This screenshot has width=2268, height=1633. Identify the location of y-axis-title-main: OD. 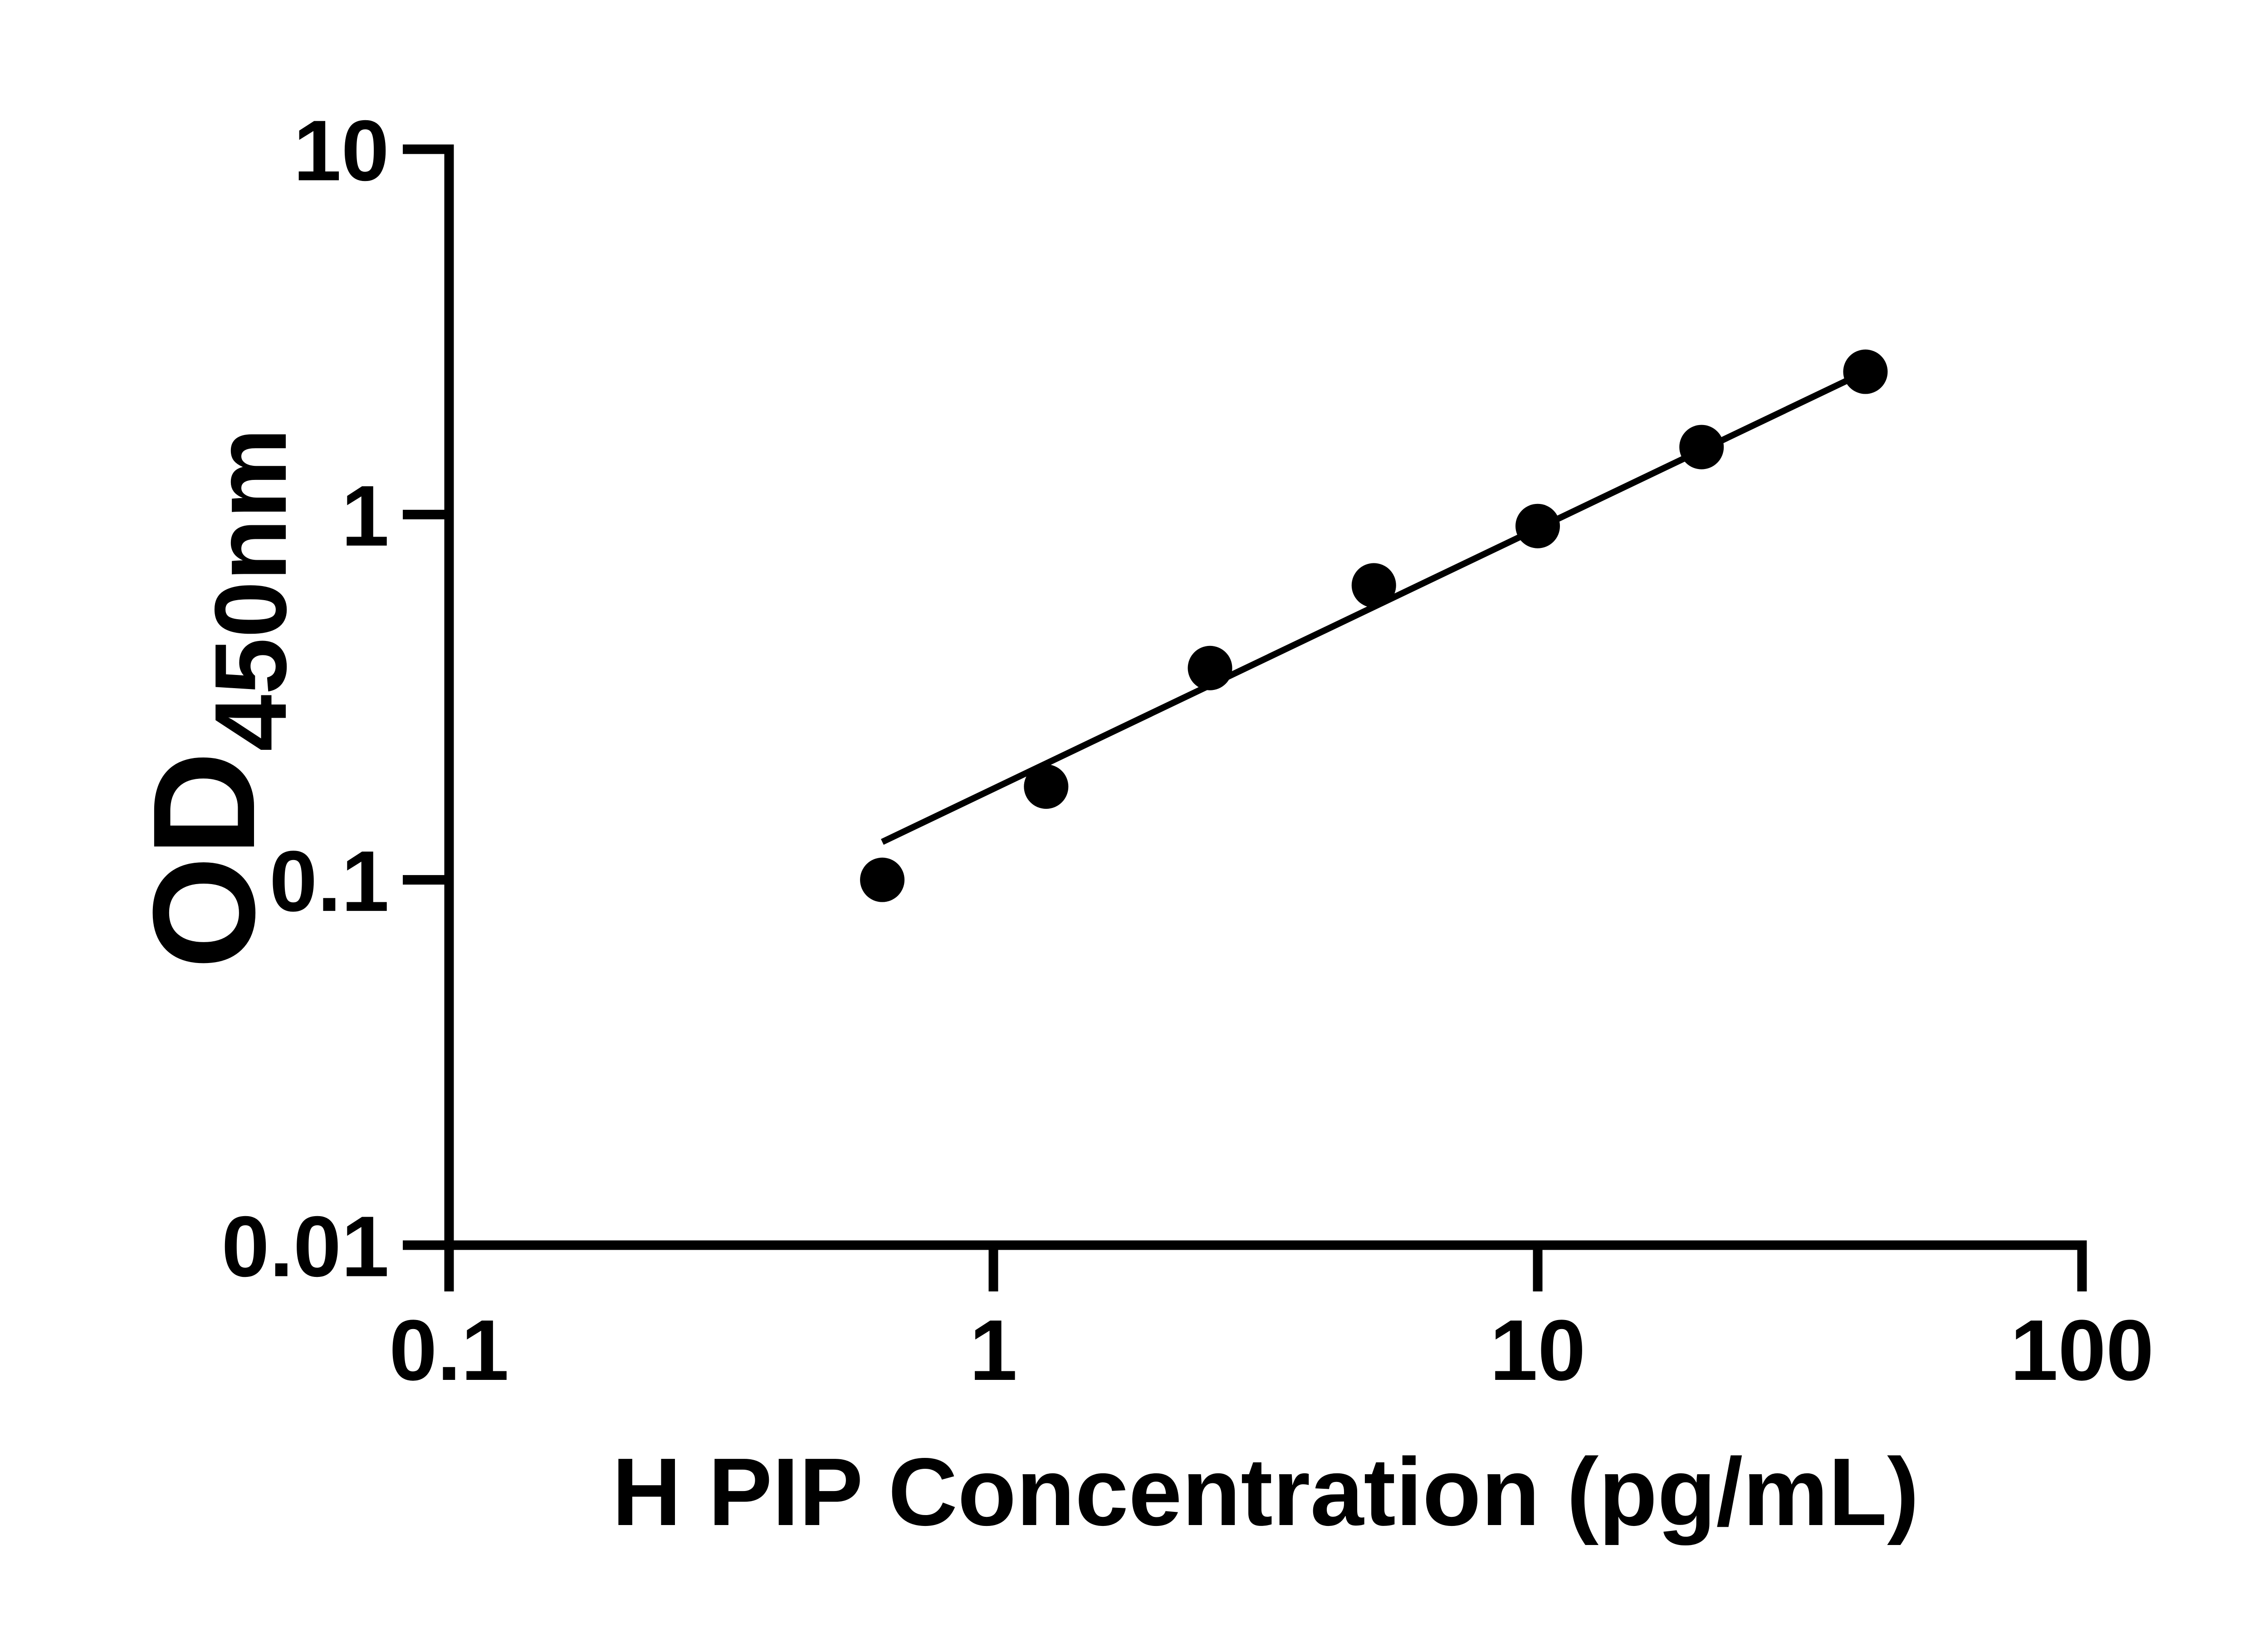
(204, 860).